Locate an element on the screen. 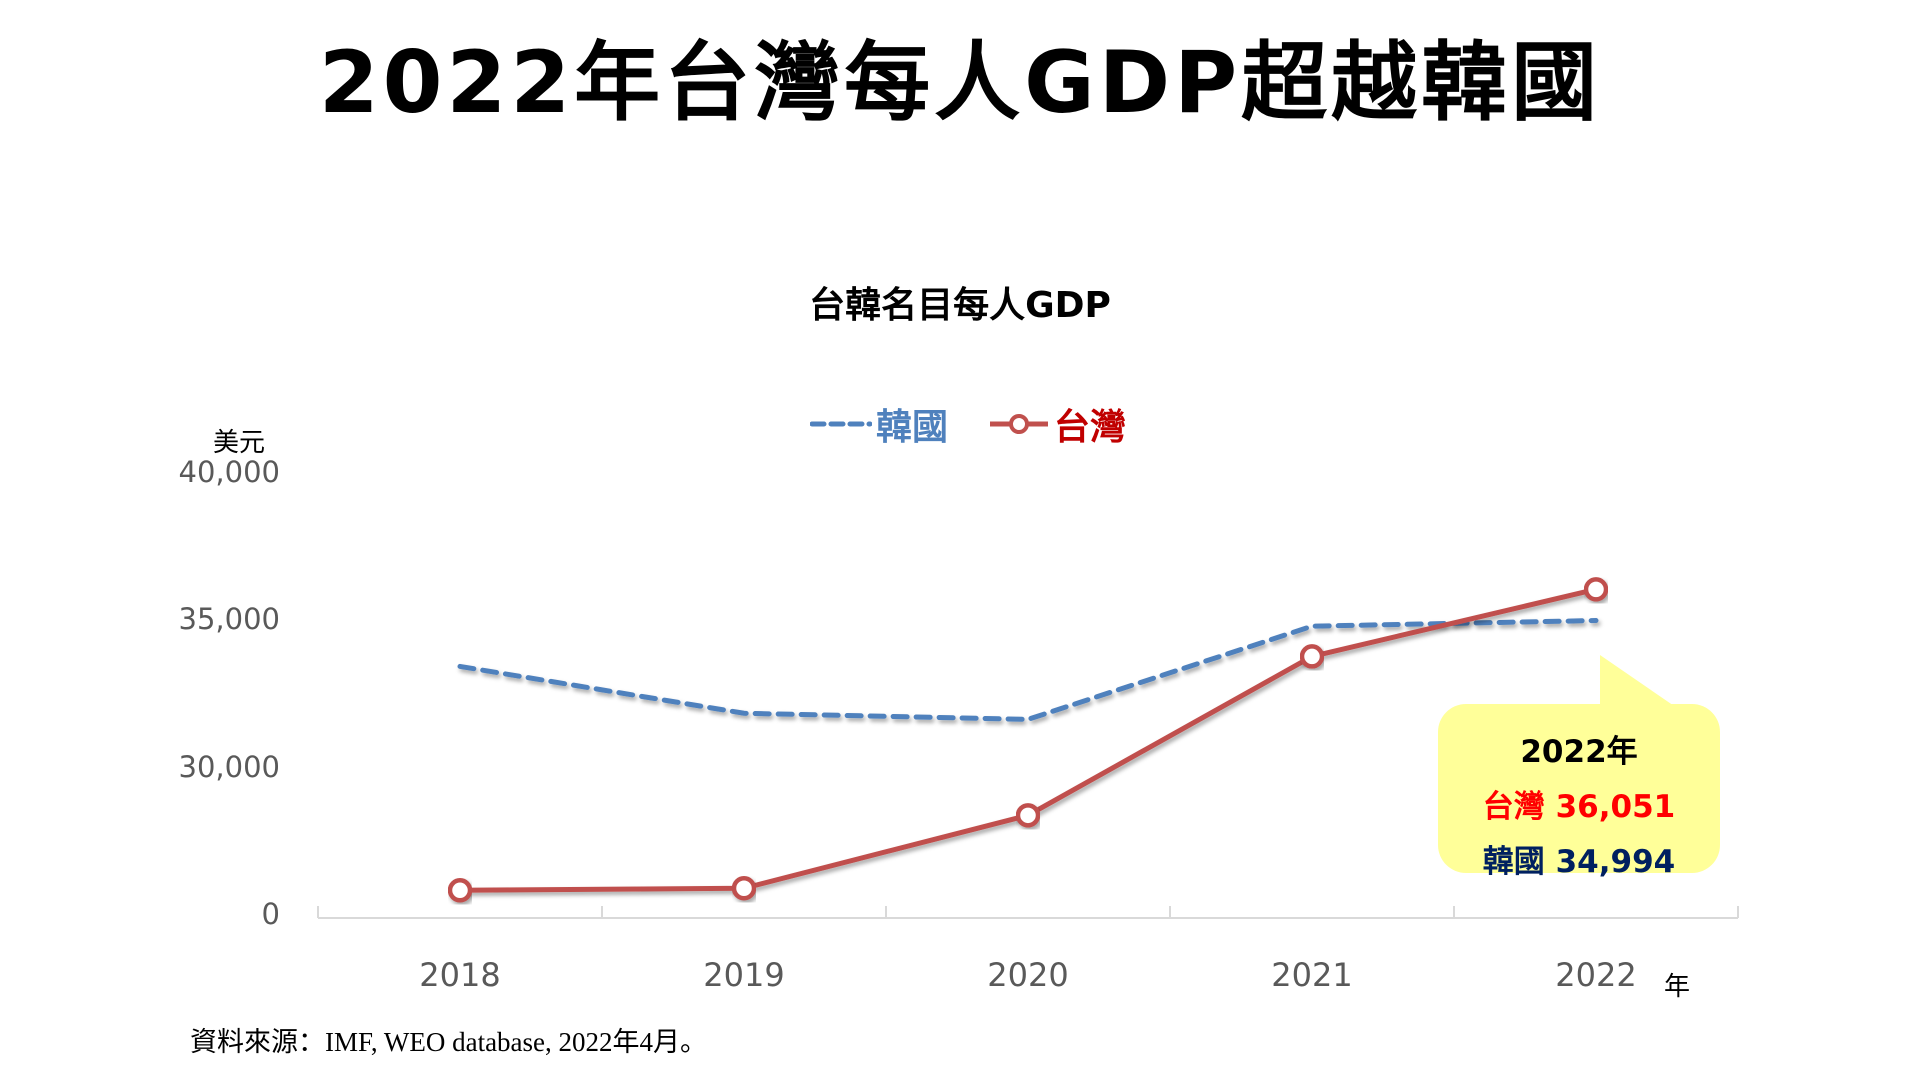  callout-korea-label: 韓國 is located at coordinates (1513, 862).